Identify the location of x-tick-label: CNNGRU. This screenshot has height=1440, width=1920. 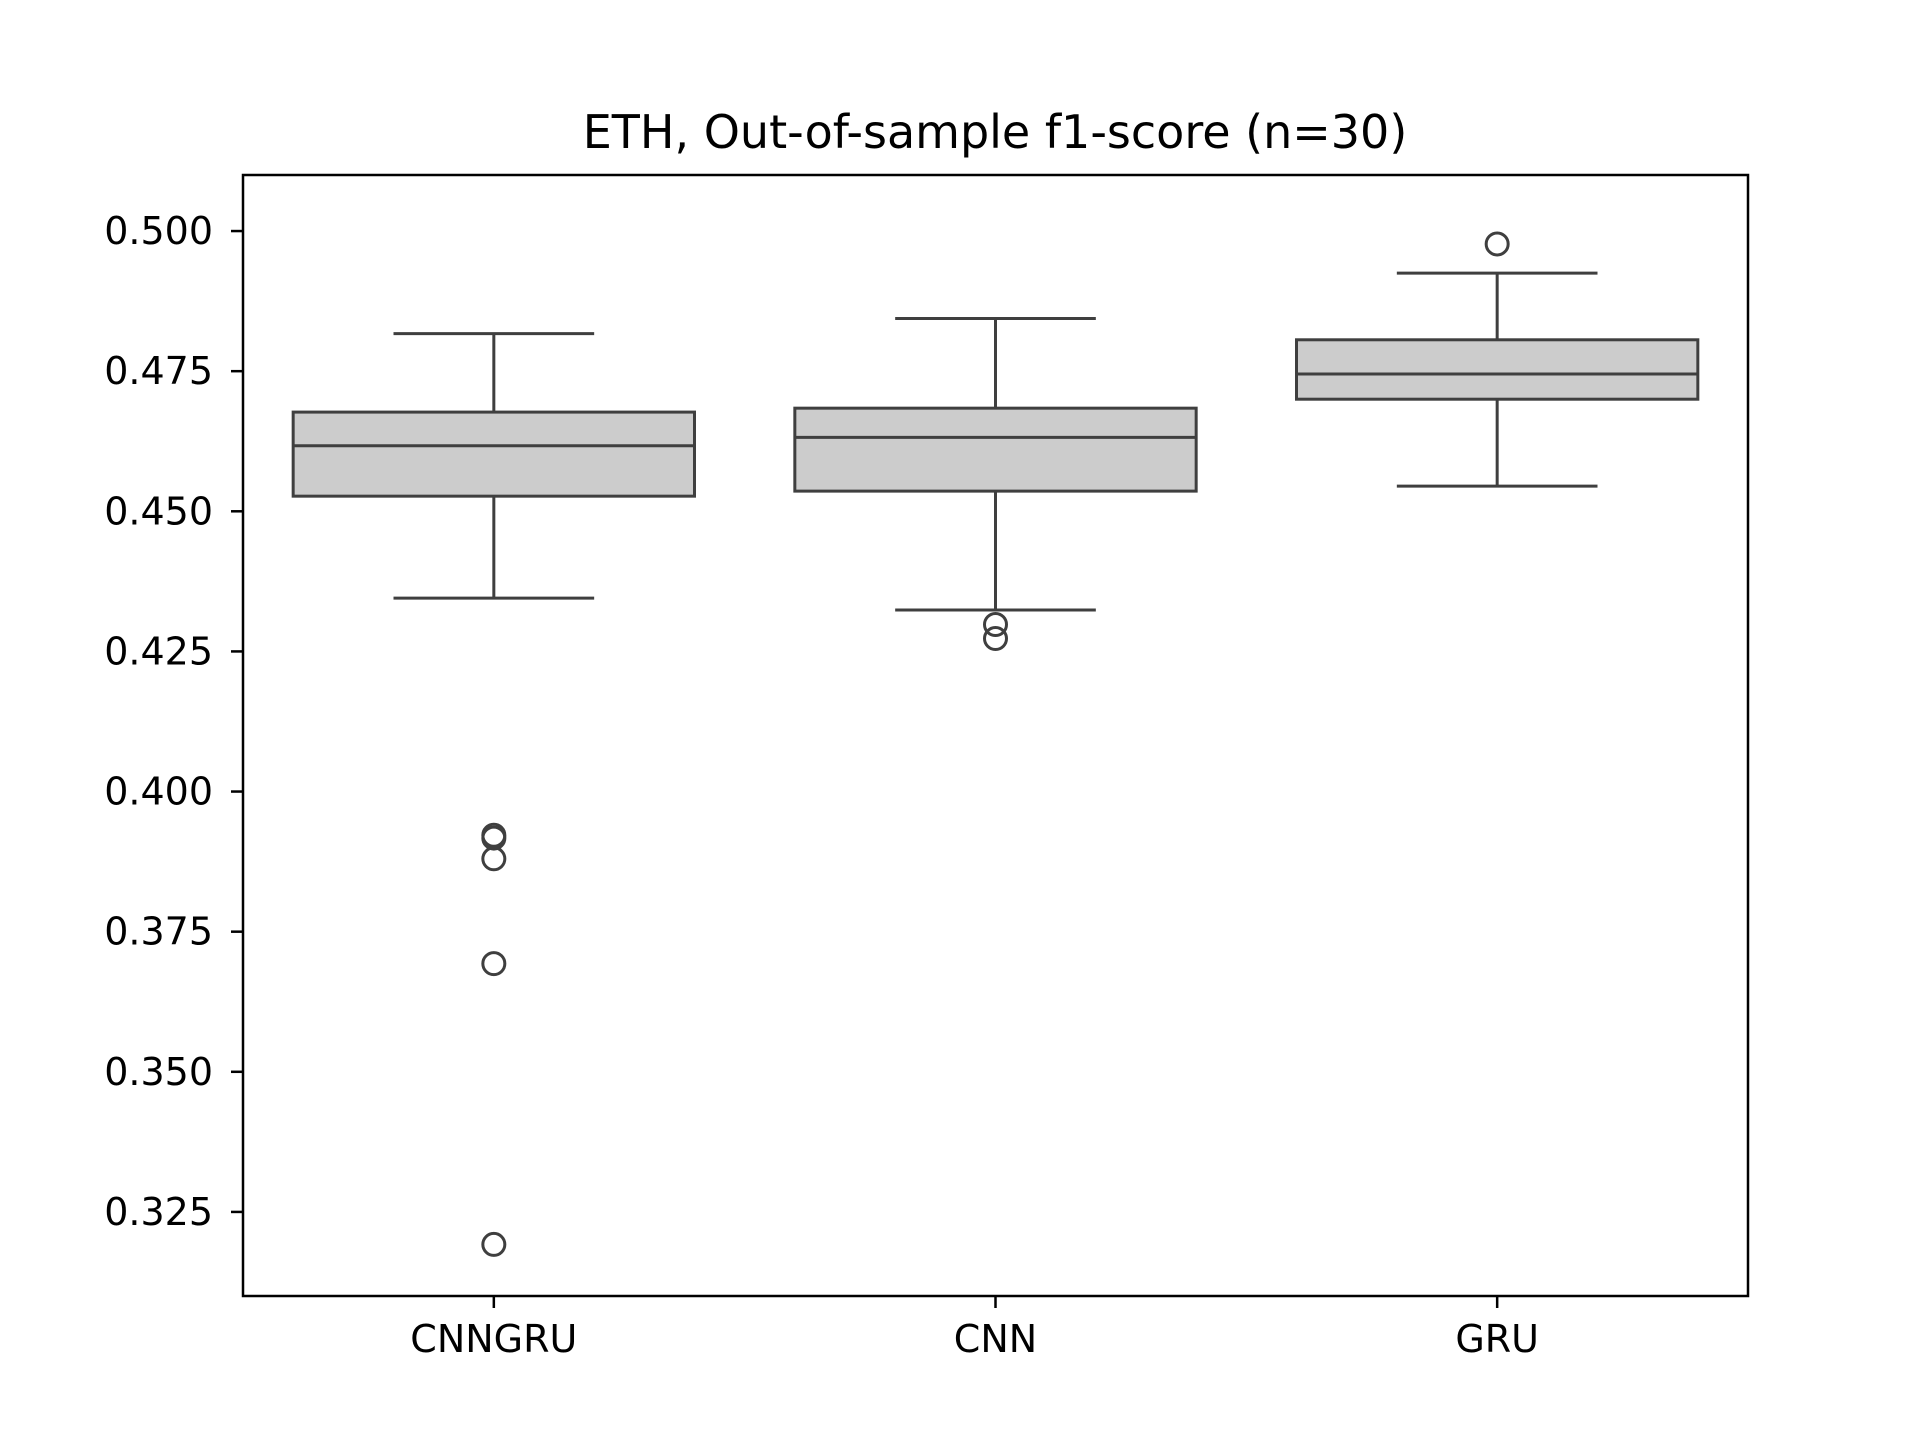
(493, 1339).